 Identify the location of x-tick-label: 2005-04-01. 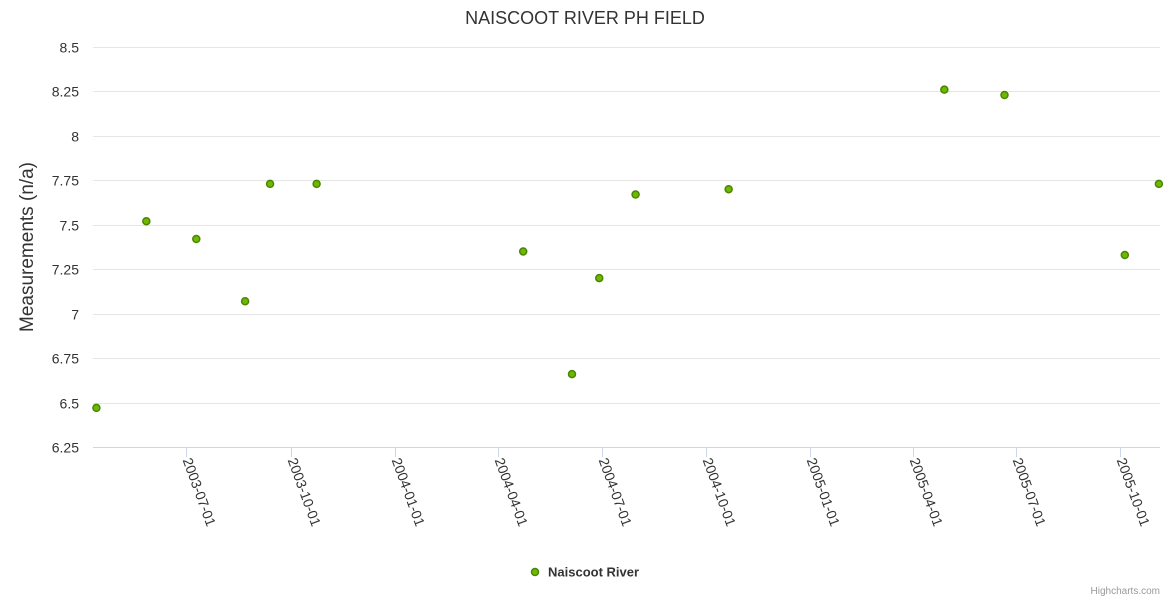
(927, 492).